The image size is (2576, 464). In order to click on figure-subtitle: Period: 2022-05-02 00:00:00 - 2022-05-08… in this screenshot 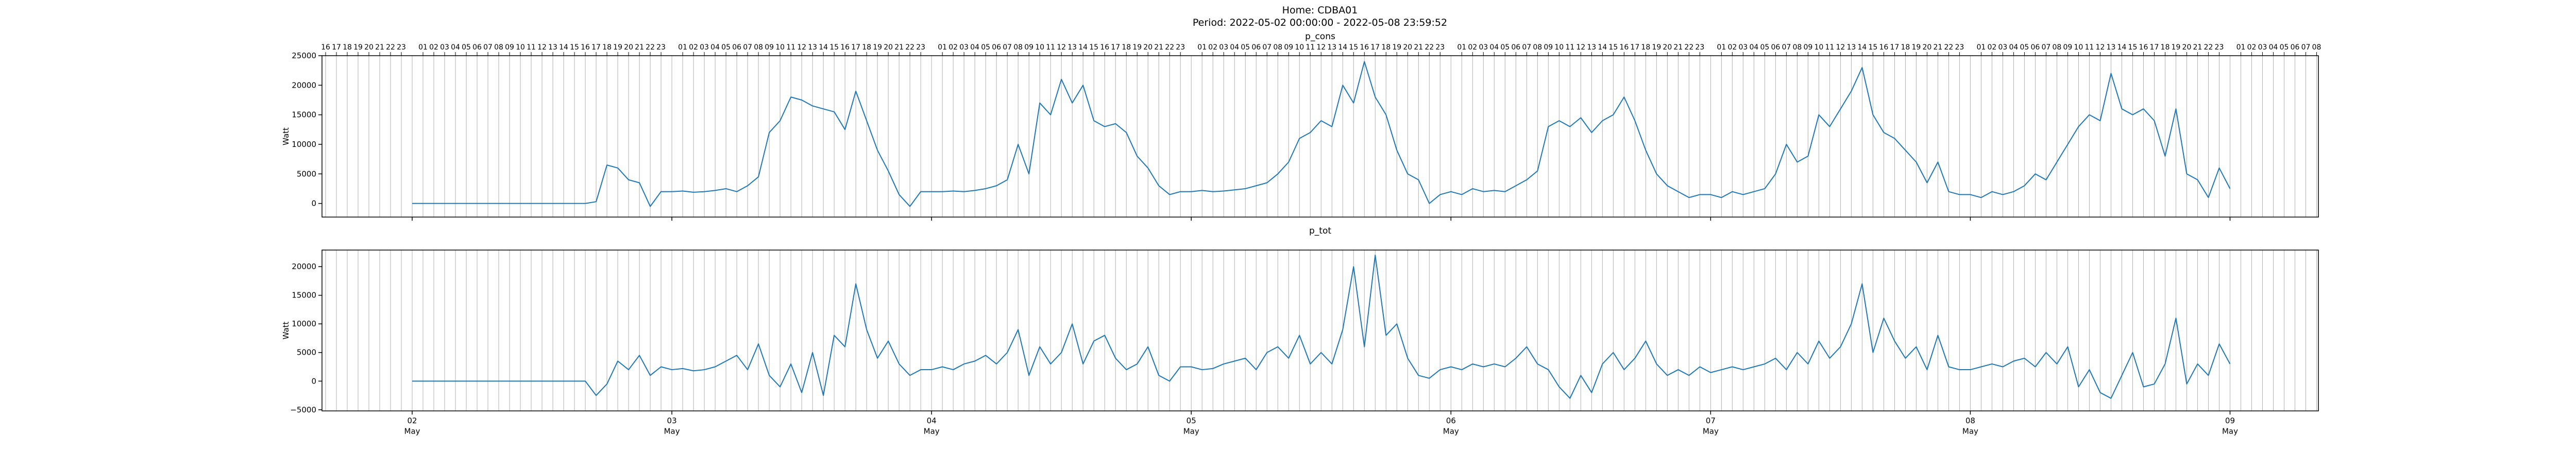, I will do `click(1320, 22)`.